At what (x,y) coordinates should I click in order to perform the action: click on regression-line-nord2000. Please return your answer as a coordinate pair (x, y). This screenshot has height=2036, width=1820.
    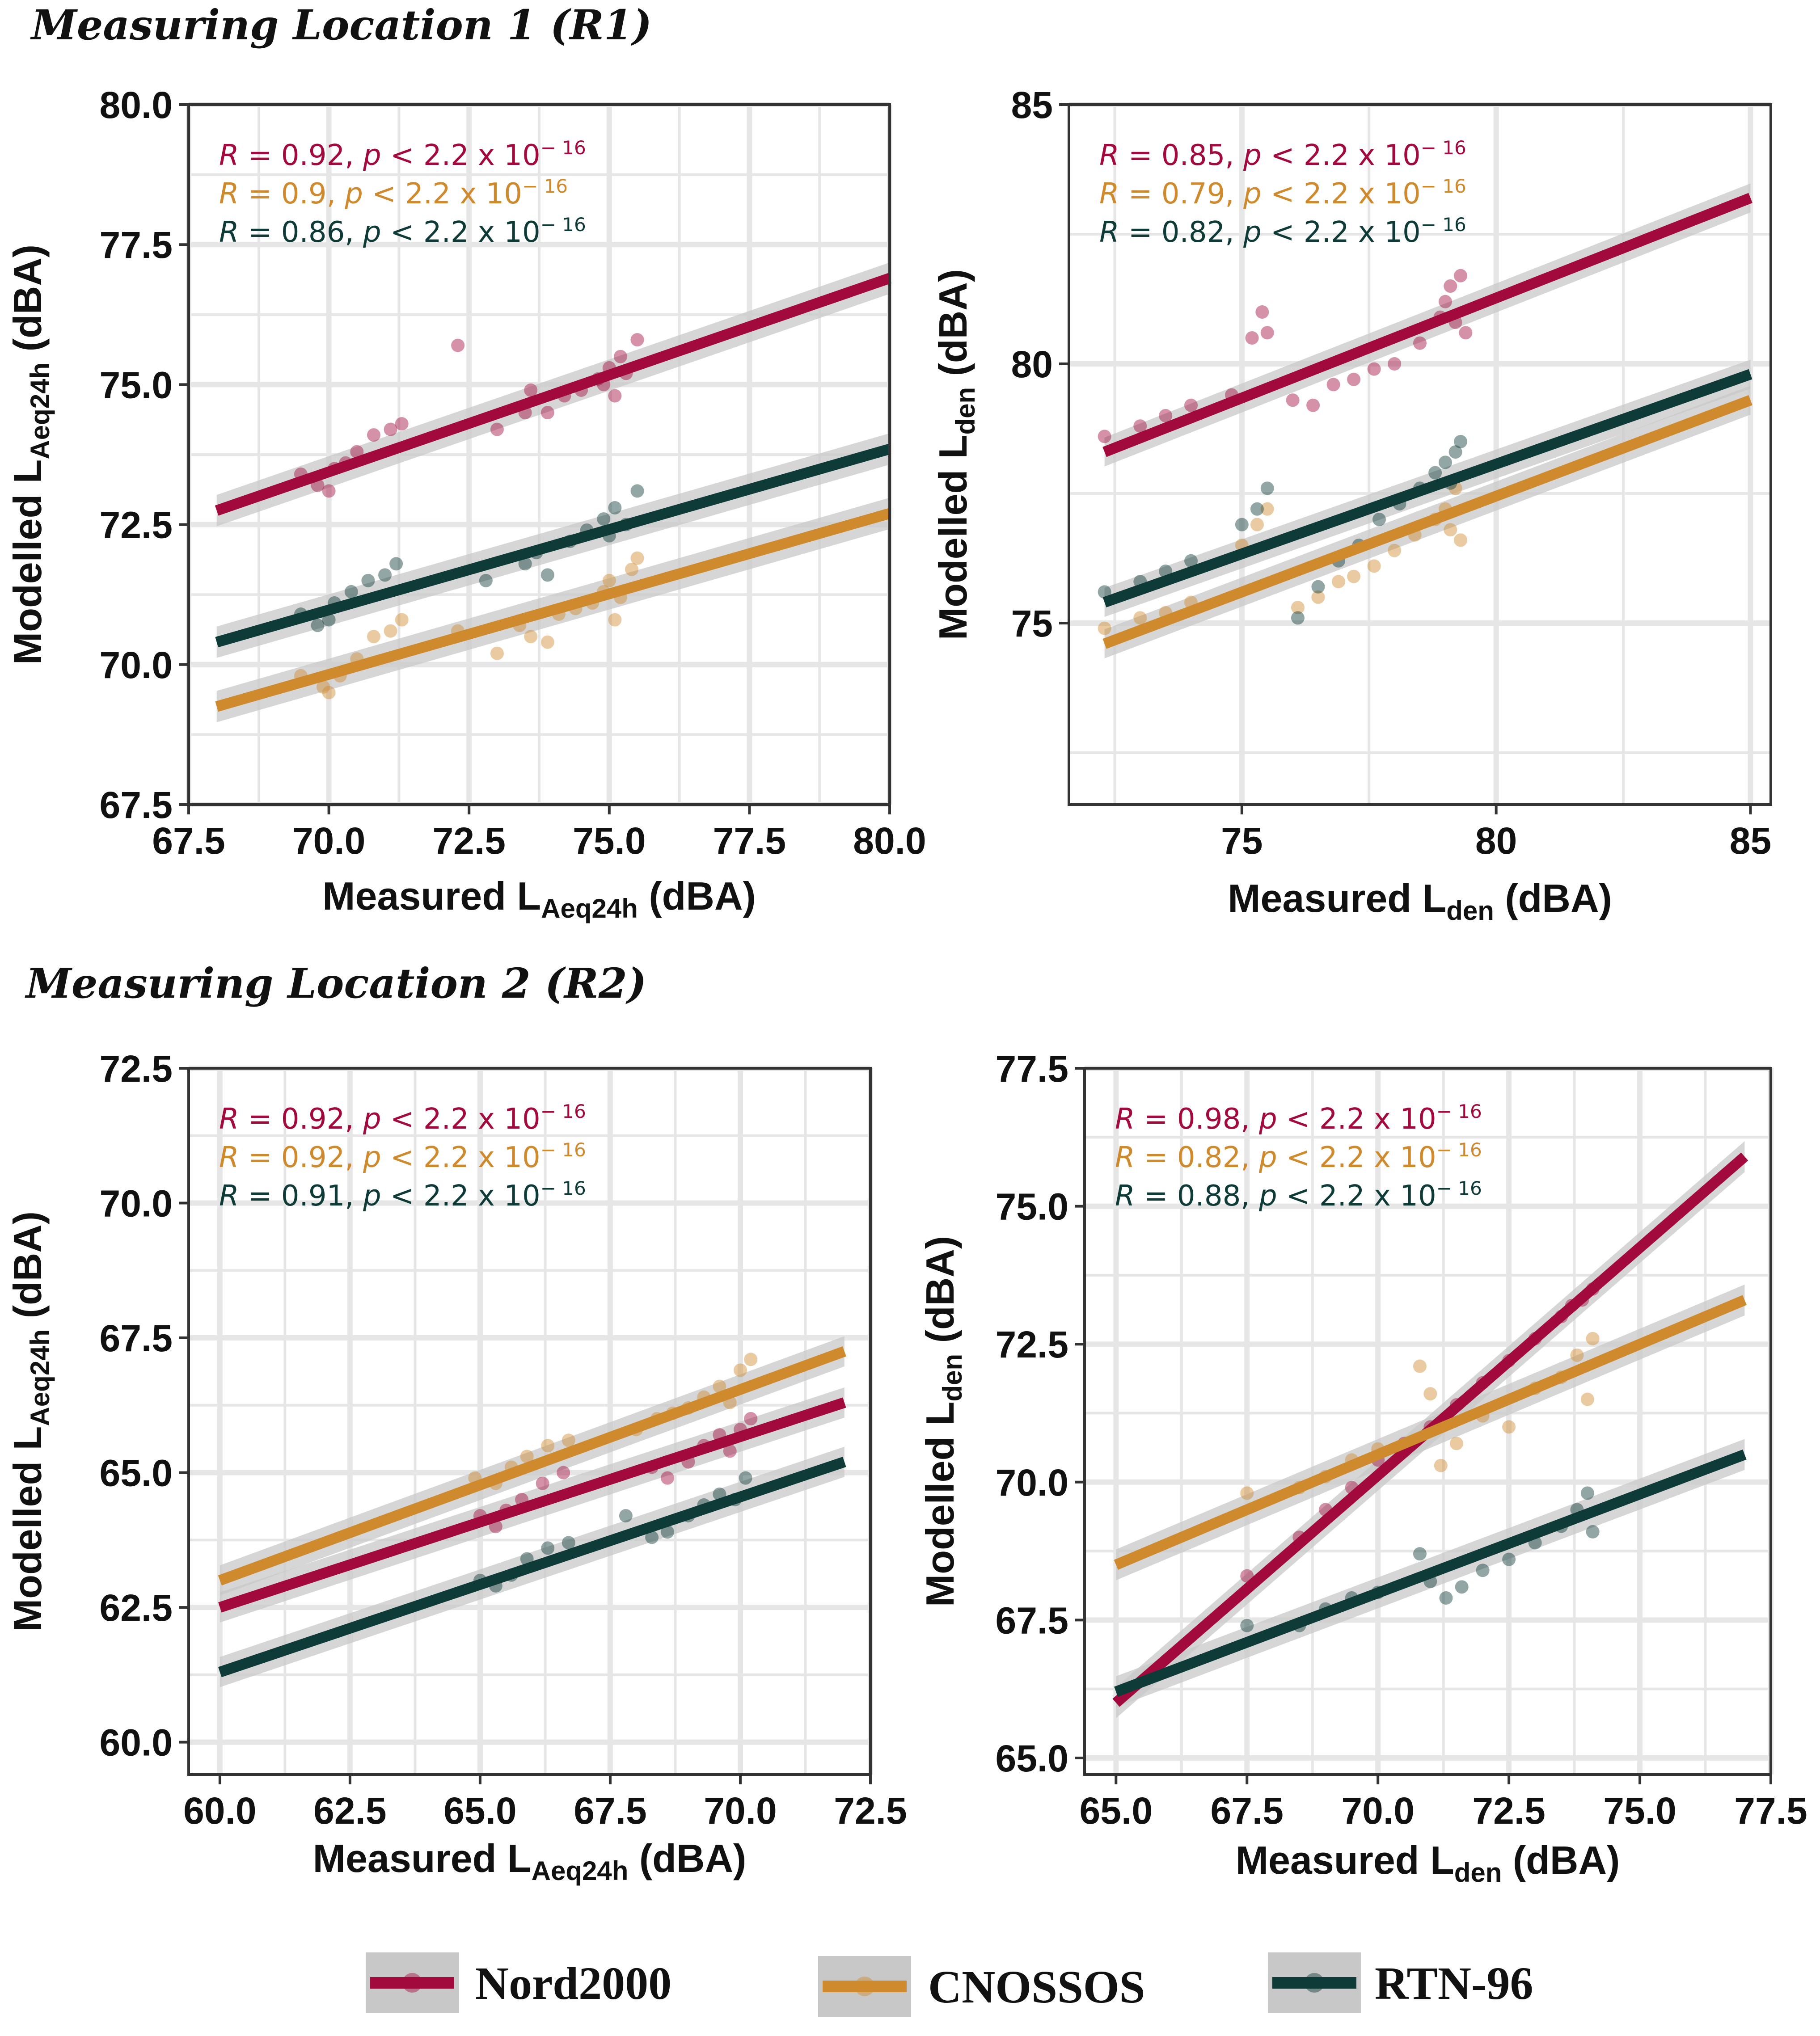
    Looking at the image, I should click on (553, 394).